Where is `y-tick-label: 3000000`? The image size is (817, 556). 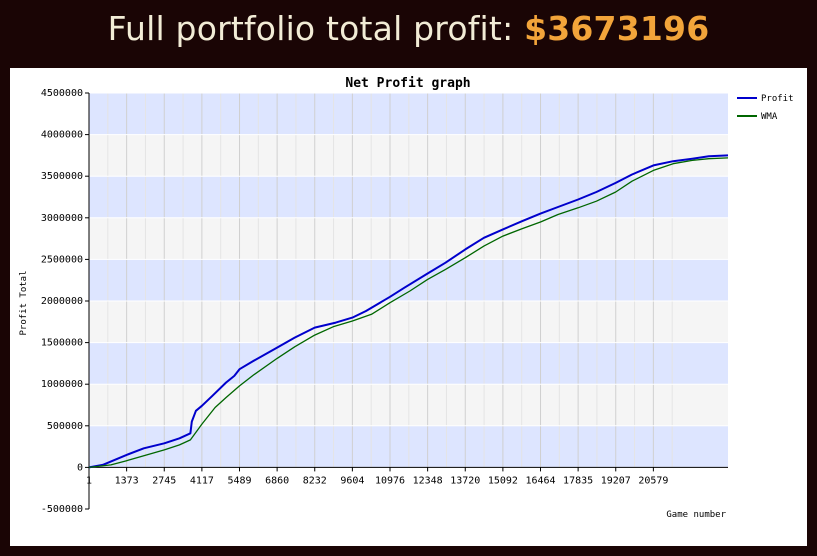
y-tick-label: 3000000 is located at coordinates (62, 218).